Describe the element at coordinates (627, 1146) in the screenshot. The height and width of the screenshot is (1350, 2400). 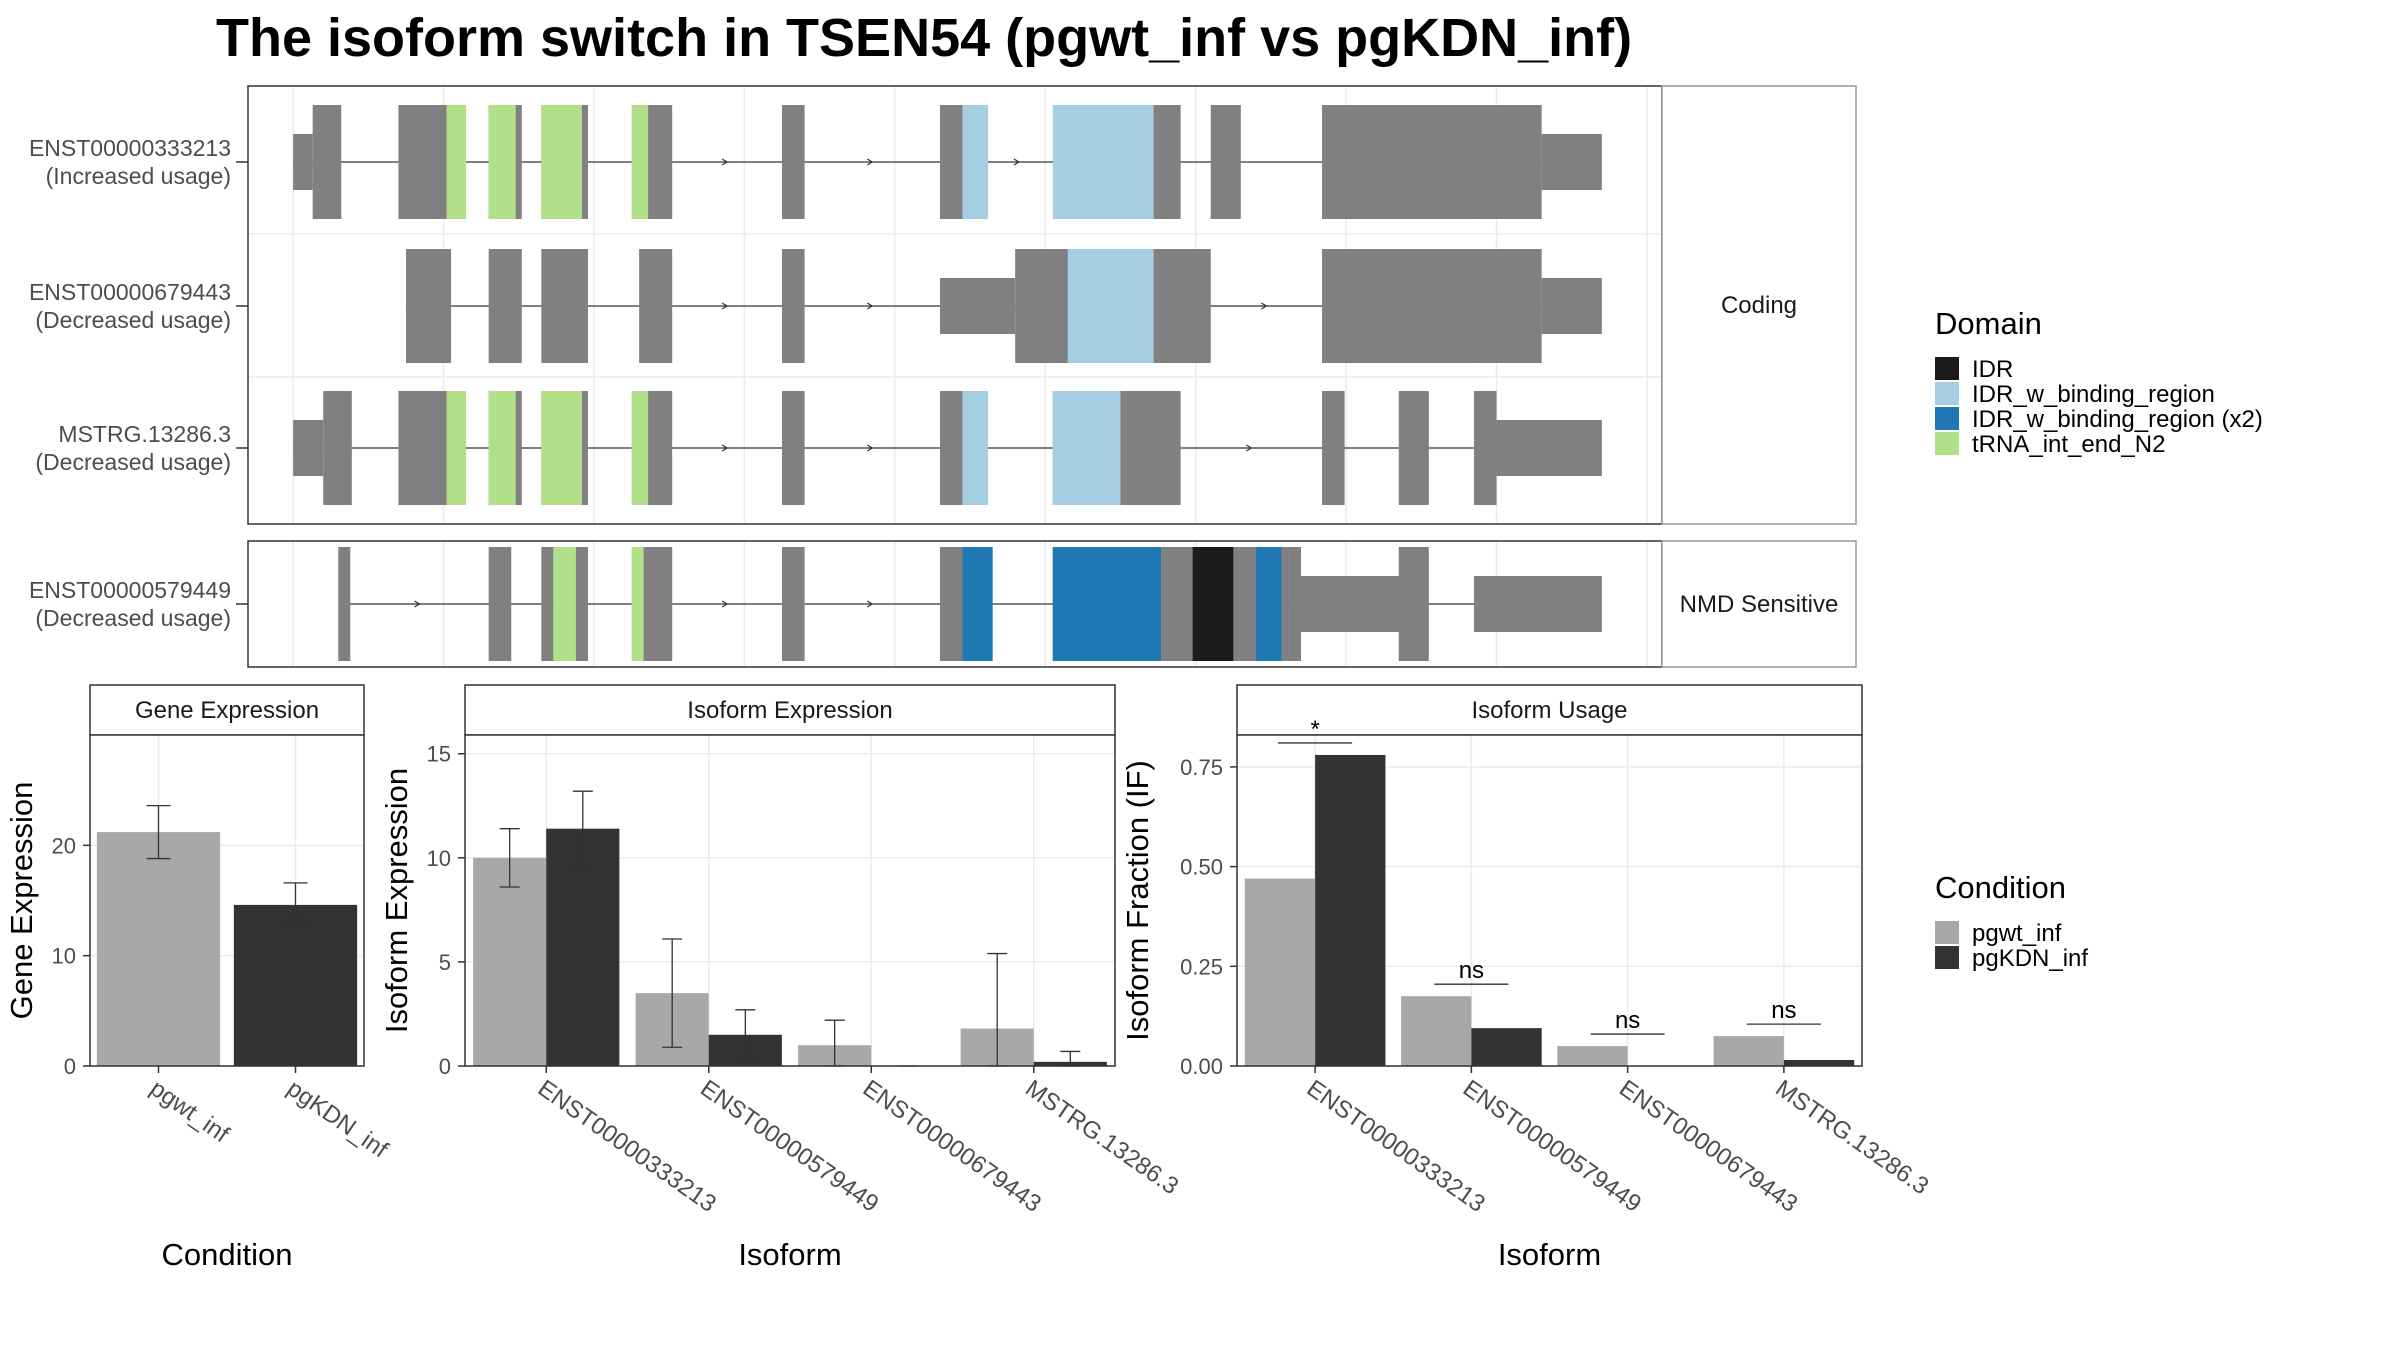
I see `x-tick-label: ENST00000333213` at that location.